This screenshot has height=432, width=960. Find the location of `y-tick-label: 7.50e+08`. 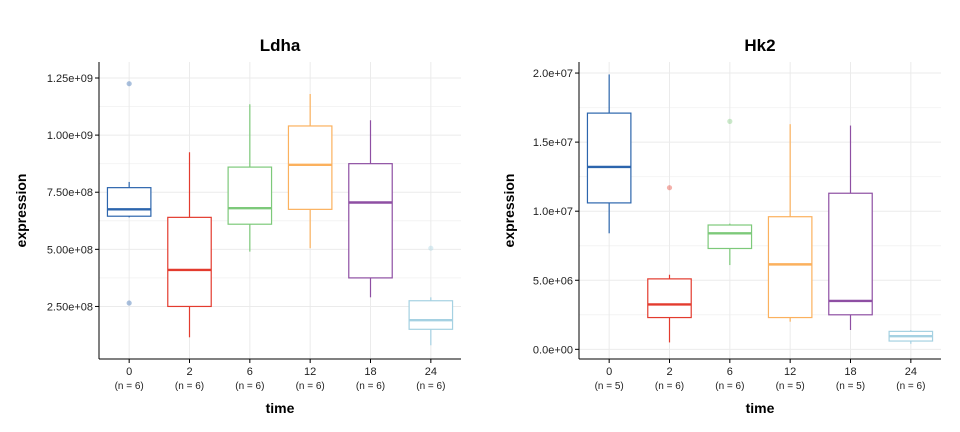

y-tick-label: 7.50e+08 is located at coordinates (70, 193).